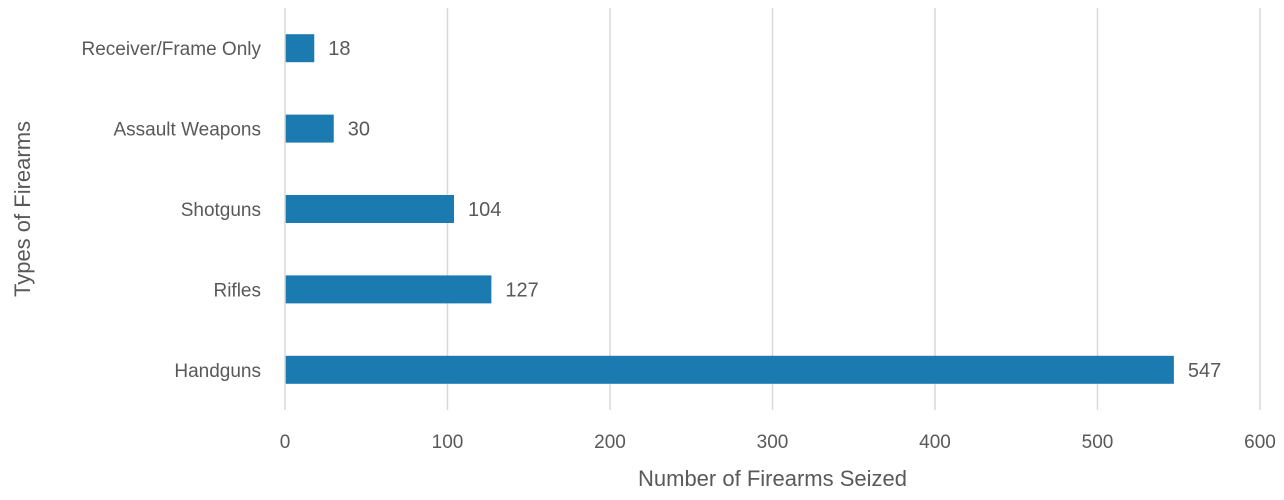 The height and width of the screenshot is (500, 1284). I want to click on x-tick-labels: 0 100 200 300 400 500 600, so click(778, 442).